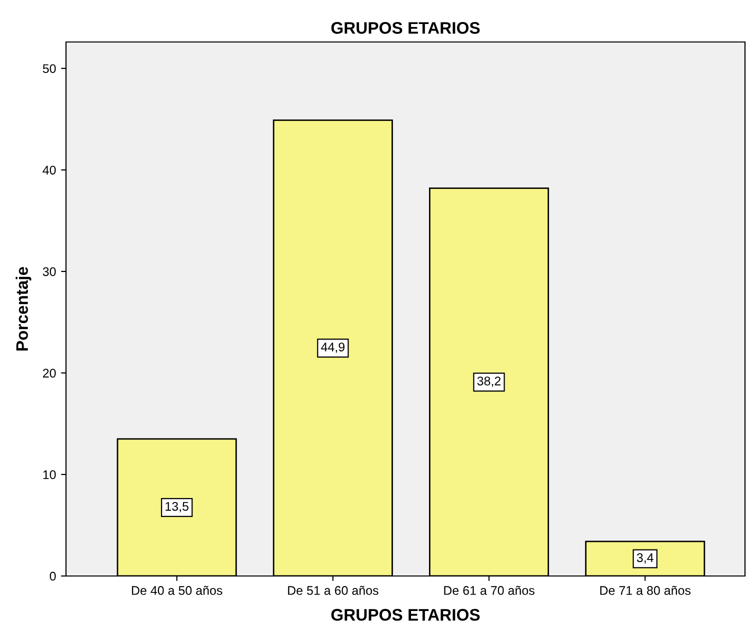 The image size is (747, 633). What do you see at coordinates (49, 475) in the screenshot?
I see `y-tick-label: 10` at bounding box center [49, 475].